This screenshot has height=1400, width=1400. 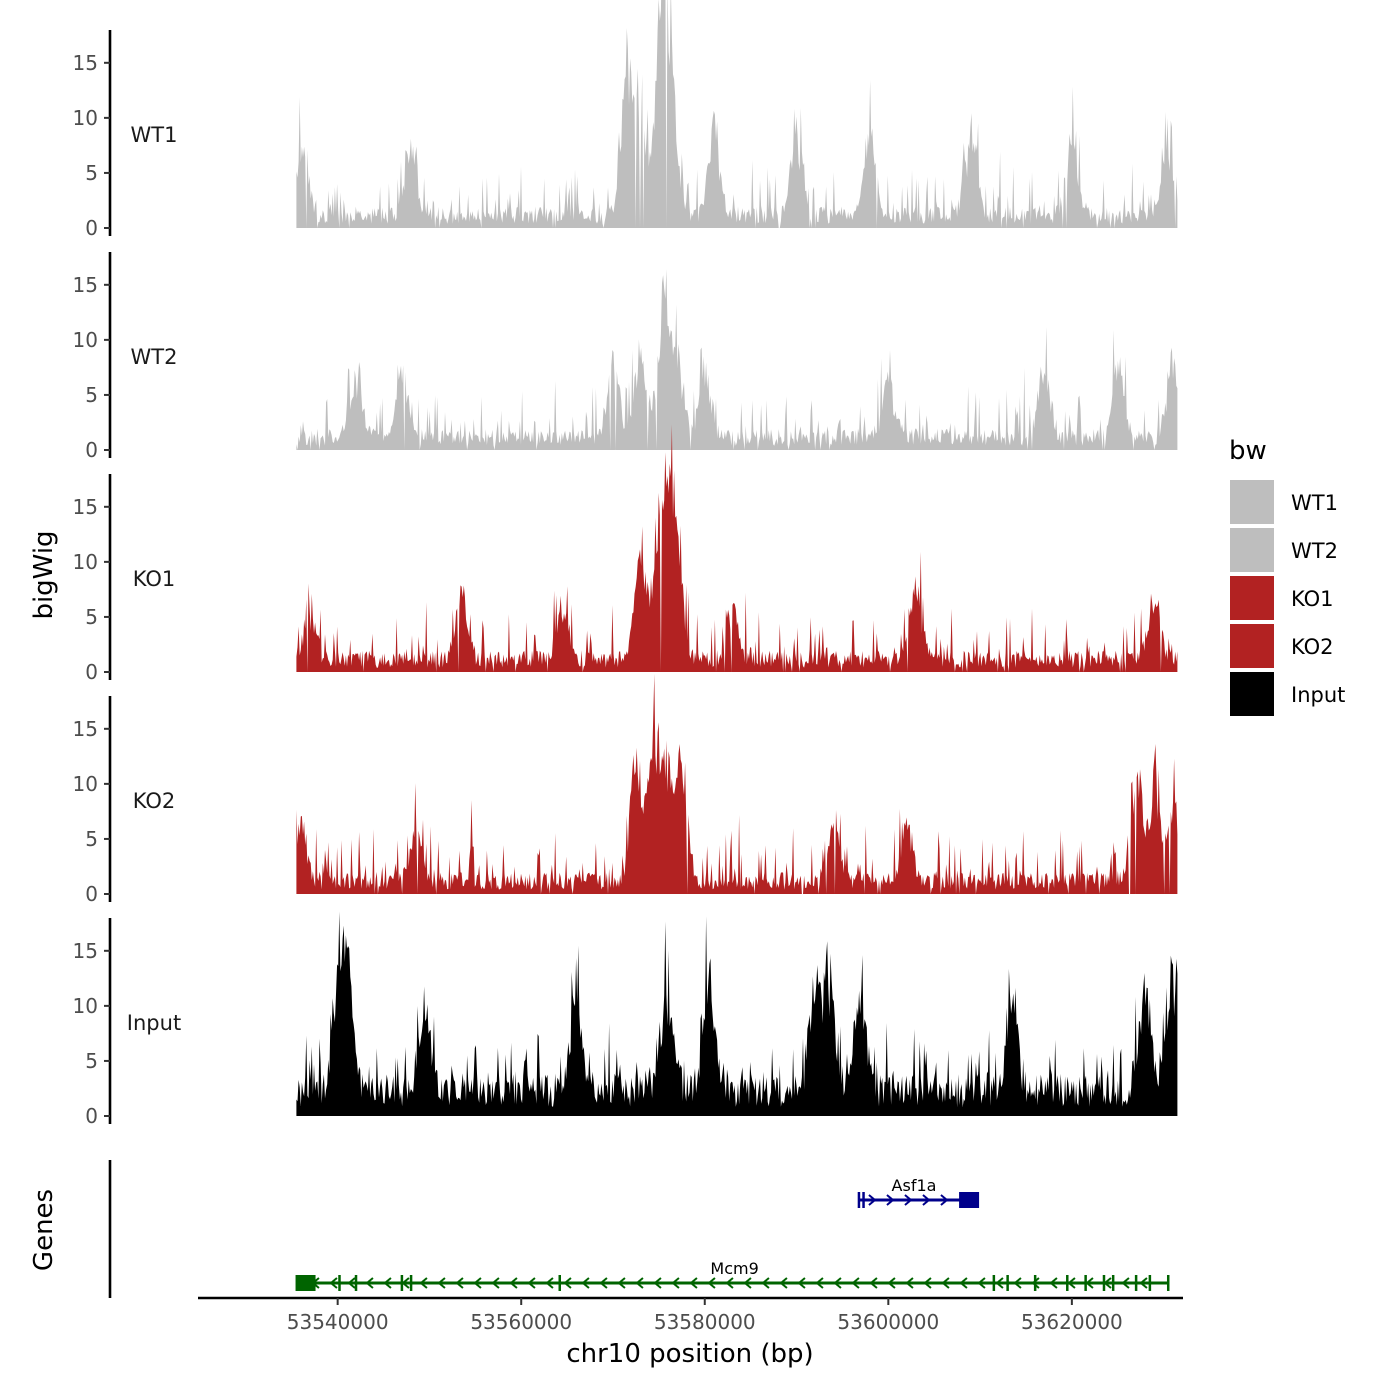 I want to click on x-tick-label: 53560000, so click(x=521, y=1322).